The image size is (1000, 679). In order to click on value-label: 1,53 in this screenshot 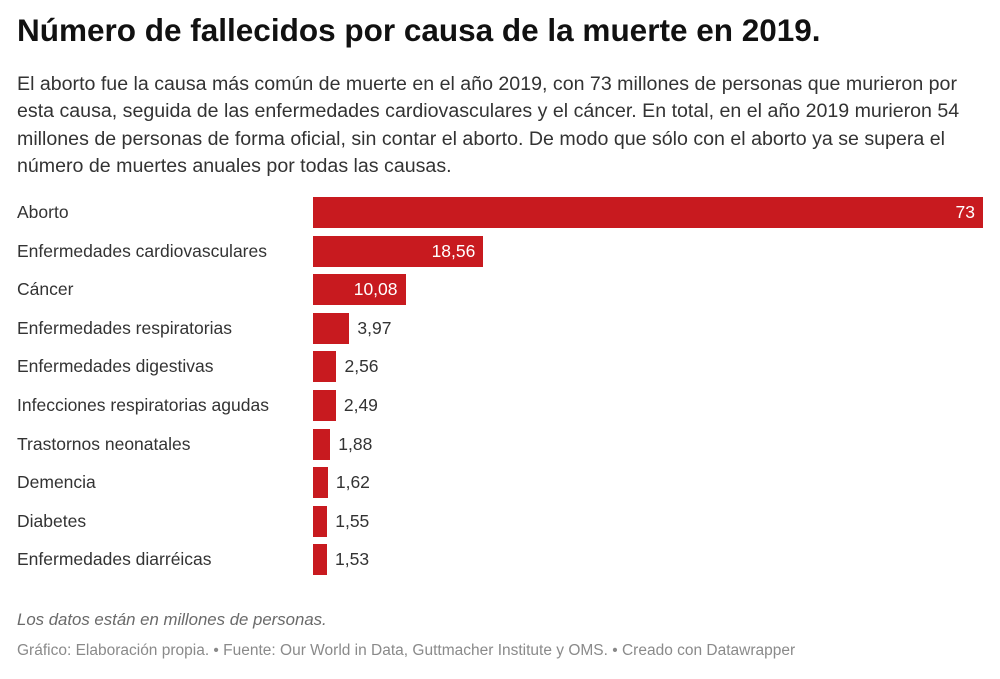, I will do `click(352, 559)`.